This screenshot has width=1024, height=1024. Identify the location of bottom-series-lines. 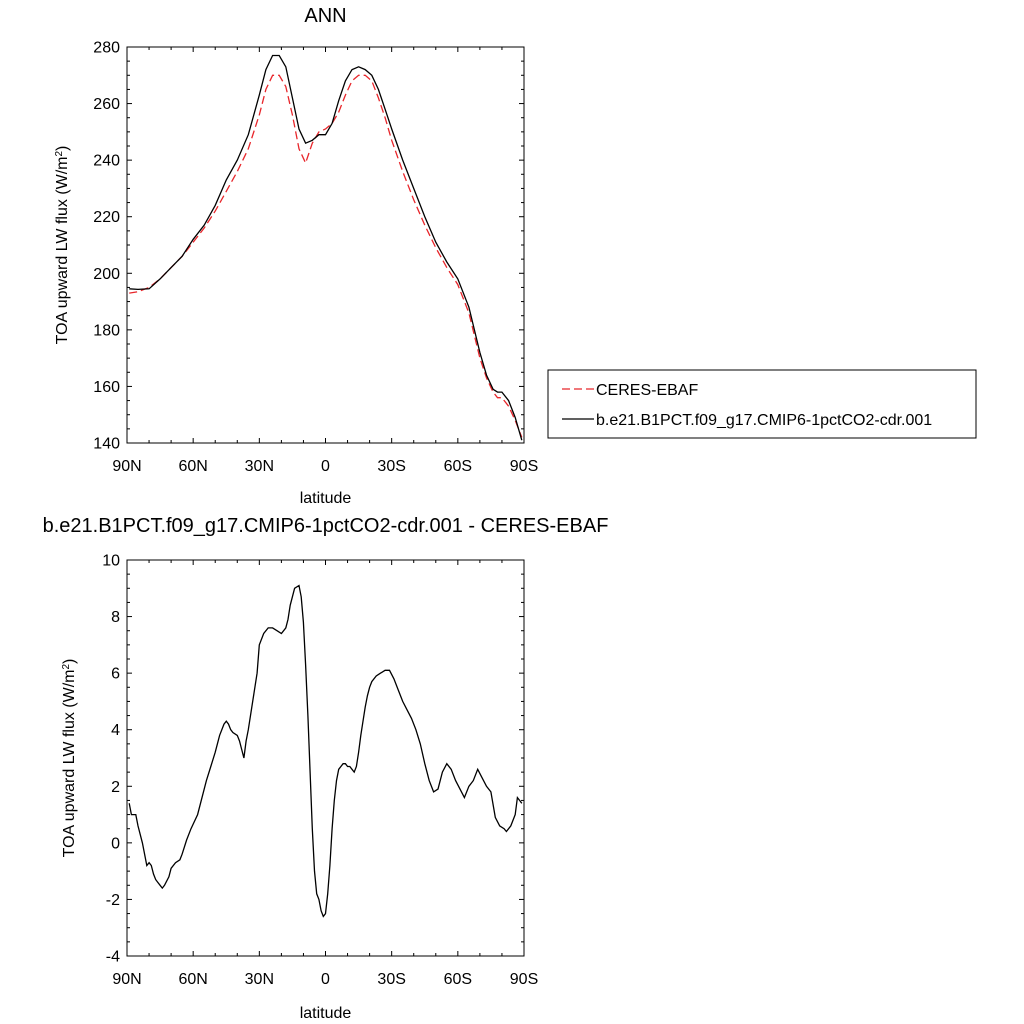
(325, 751).